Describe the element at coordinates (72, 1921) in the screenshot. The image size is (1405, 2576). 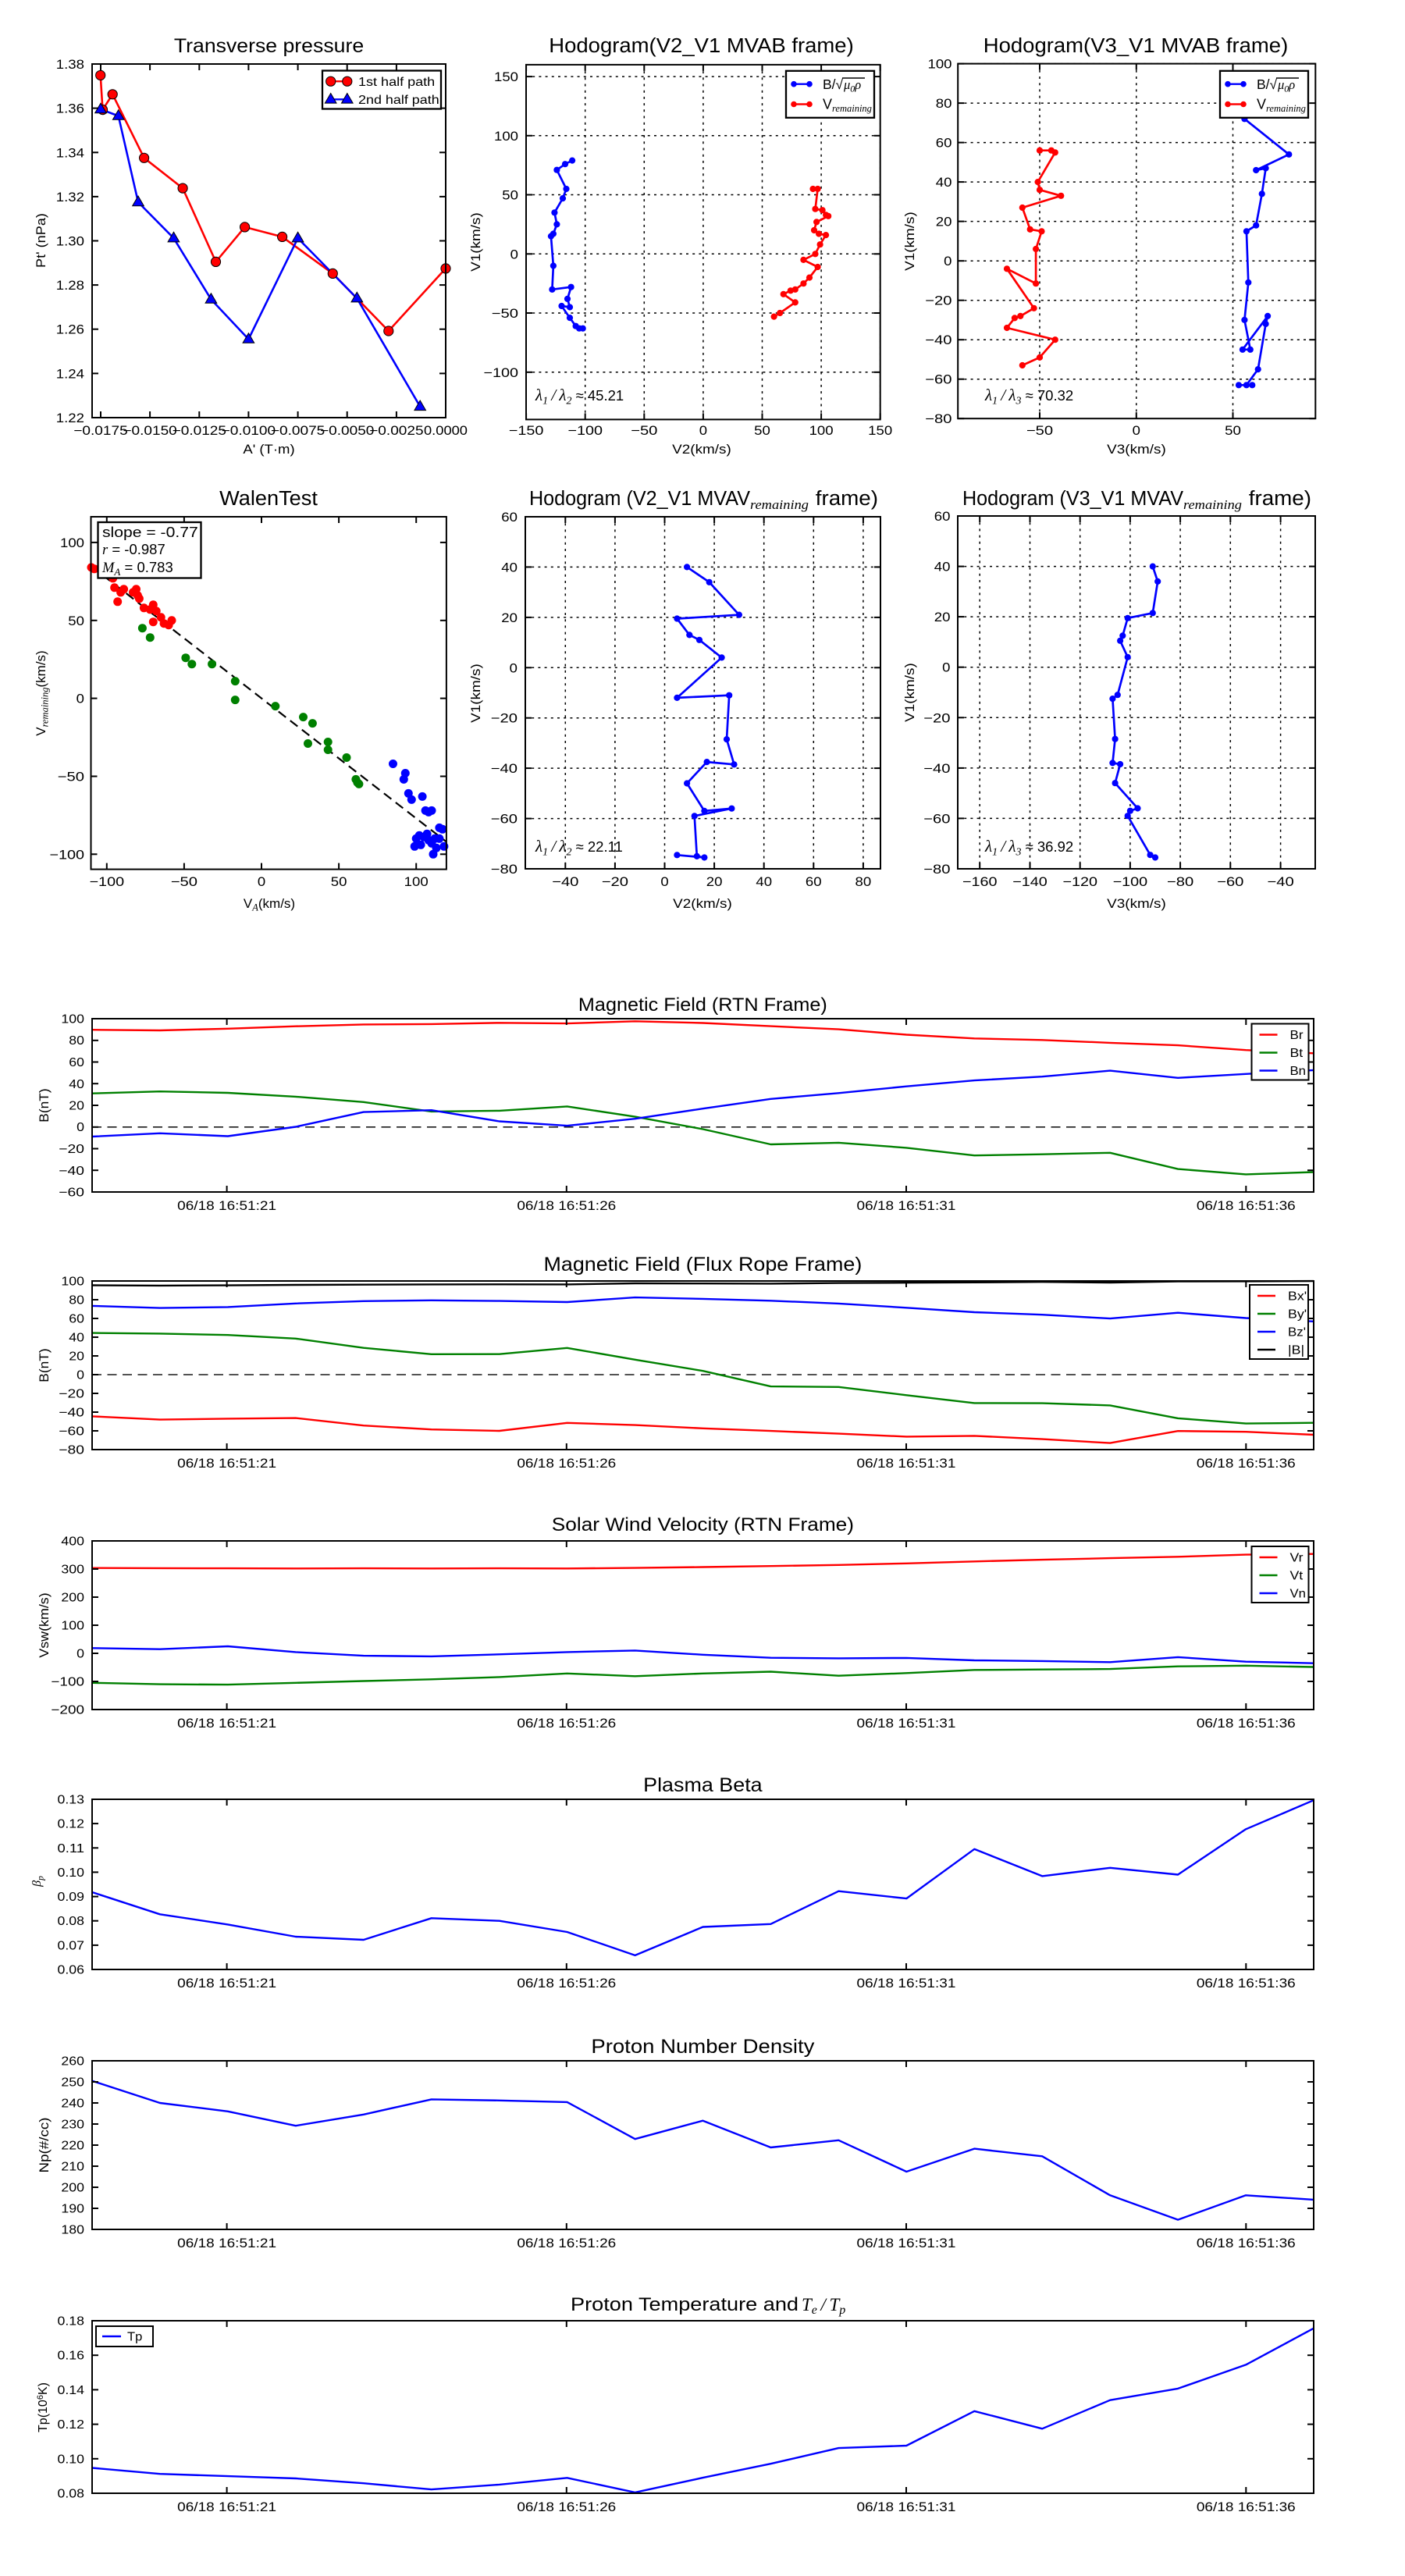
I see `svg-text: 0.08` at that location.